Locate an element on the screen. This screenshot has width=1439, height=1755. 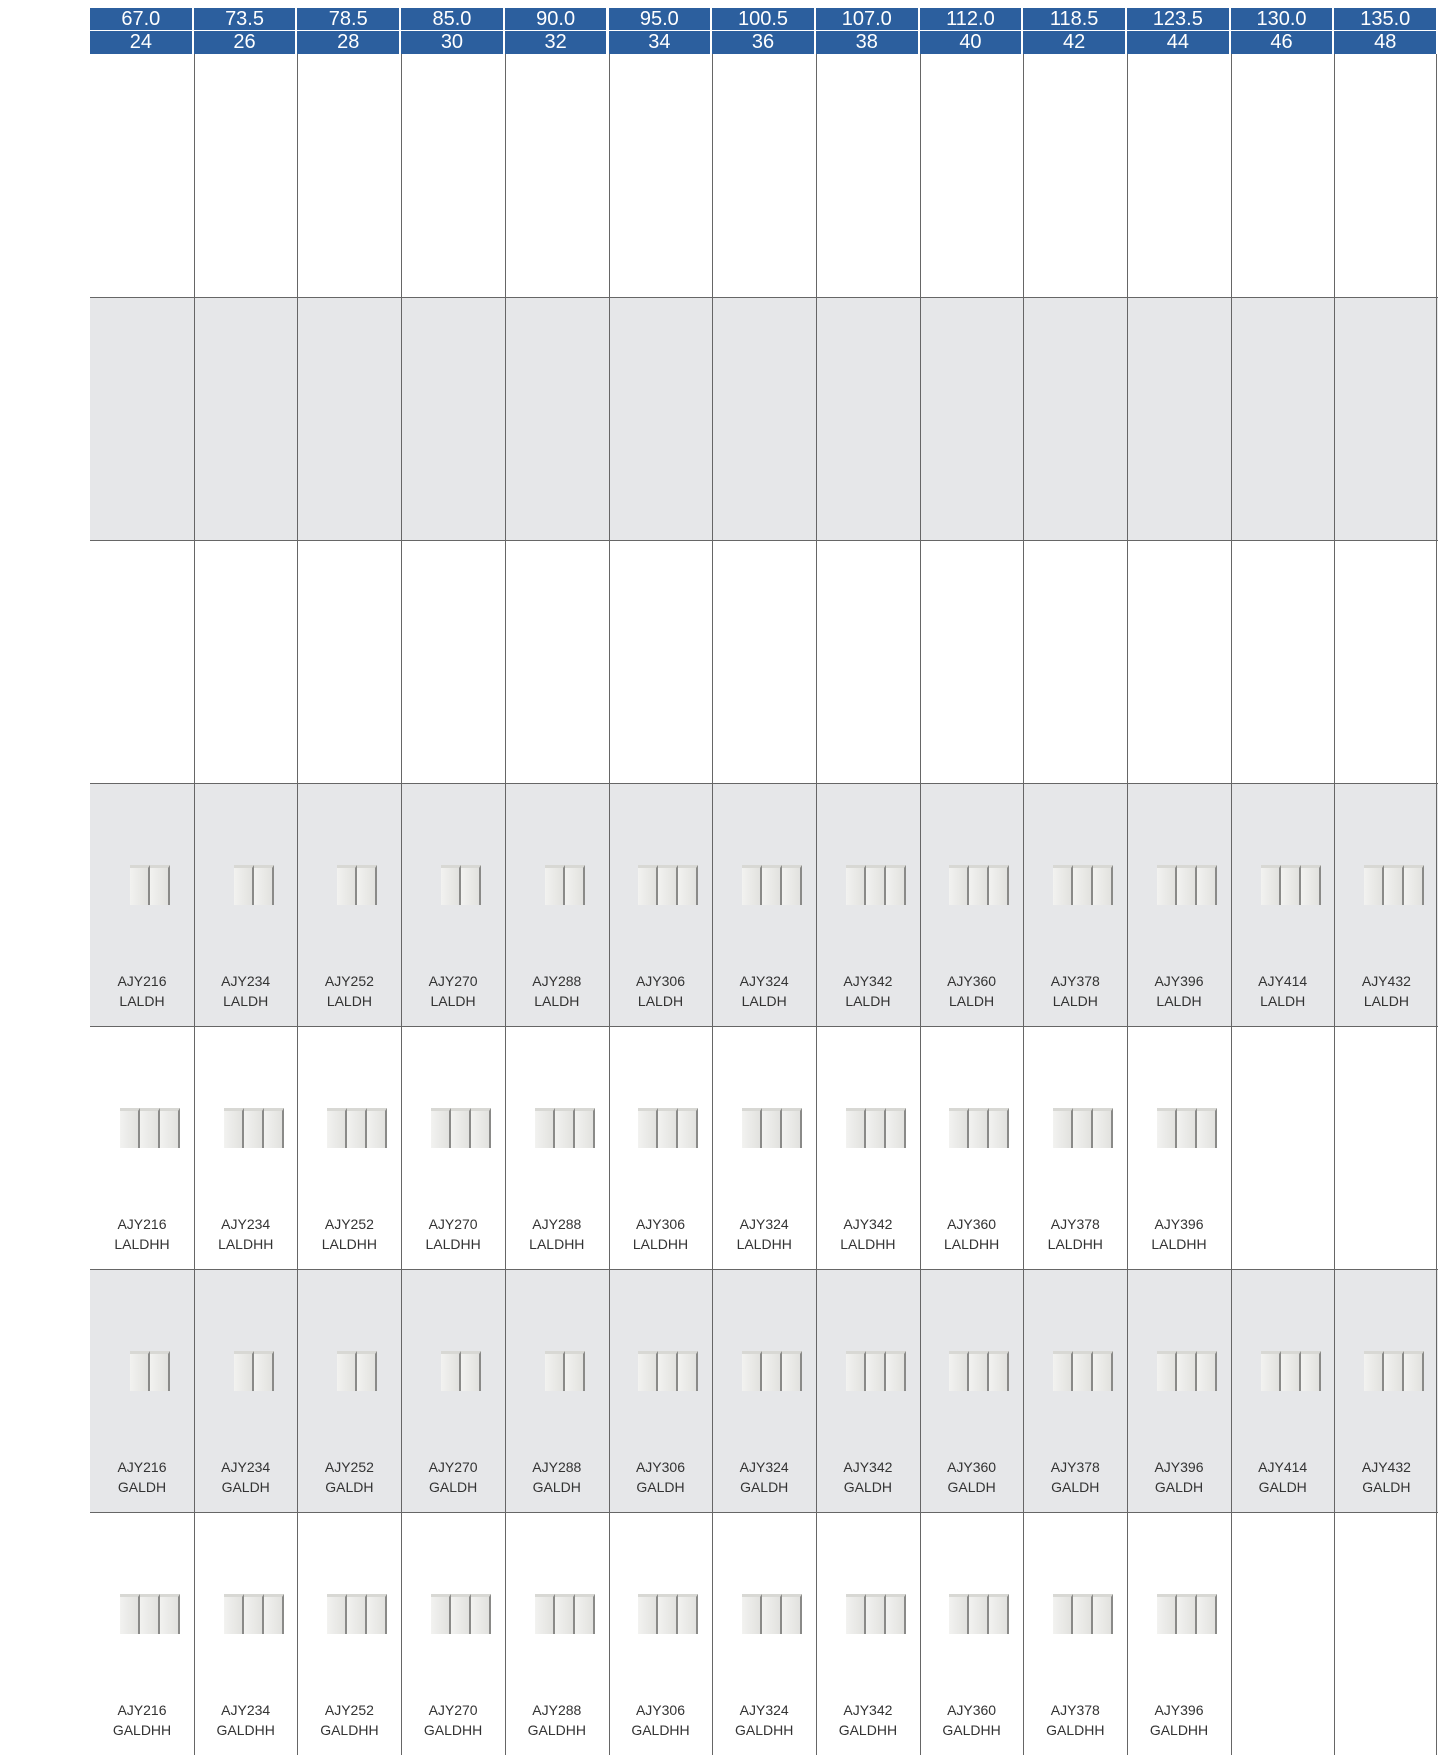
model-code: AJY252 is located at coordinates (349, 981).